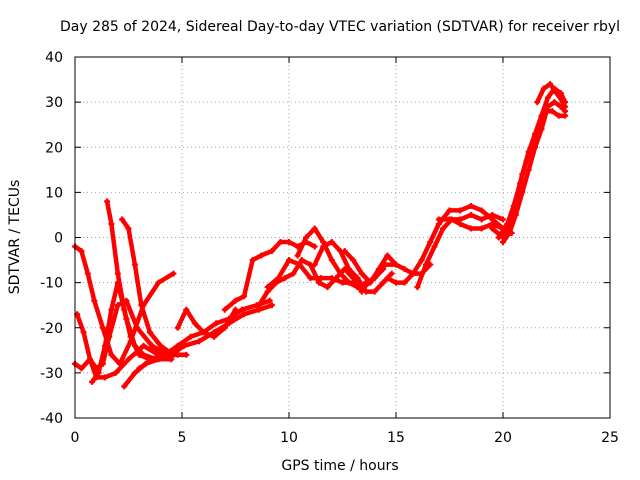 The height and width of the screenshot is (480, 640). I want to click on y-tick-label: -40, so click(51, 419).